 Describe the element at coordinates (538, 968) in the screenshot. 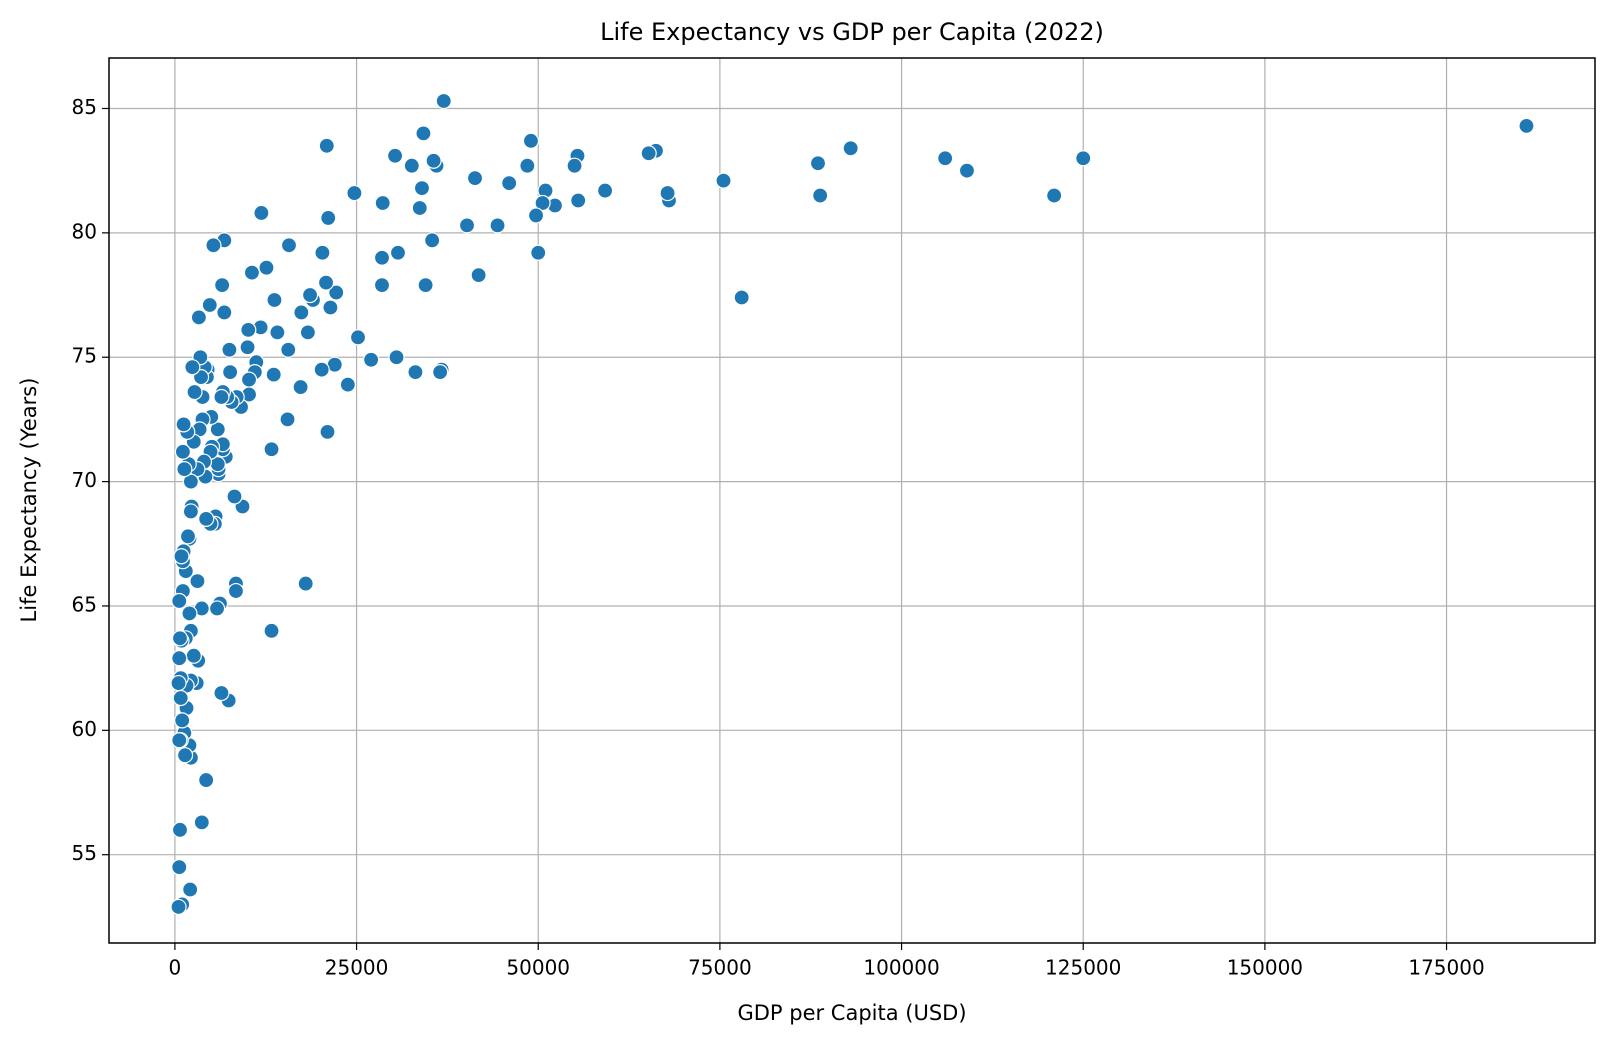

I see `x-tick-label: 50000` at that location.